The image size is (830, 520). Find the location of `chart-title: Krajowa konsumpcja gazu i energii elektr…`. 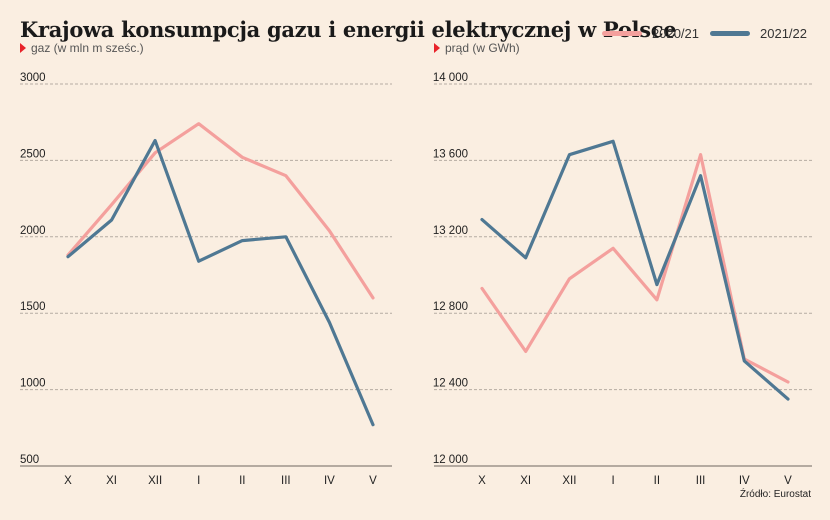

chart-title: Krajowa konsumpcja gazu i energii elektr… is located at coordinates (348, 29).